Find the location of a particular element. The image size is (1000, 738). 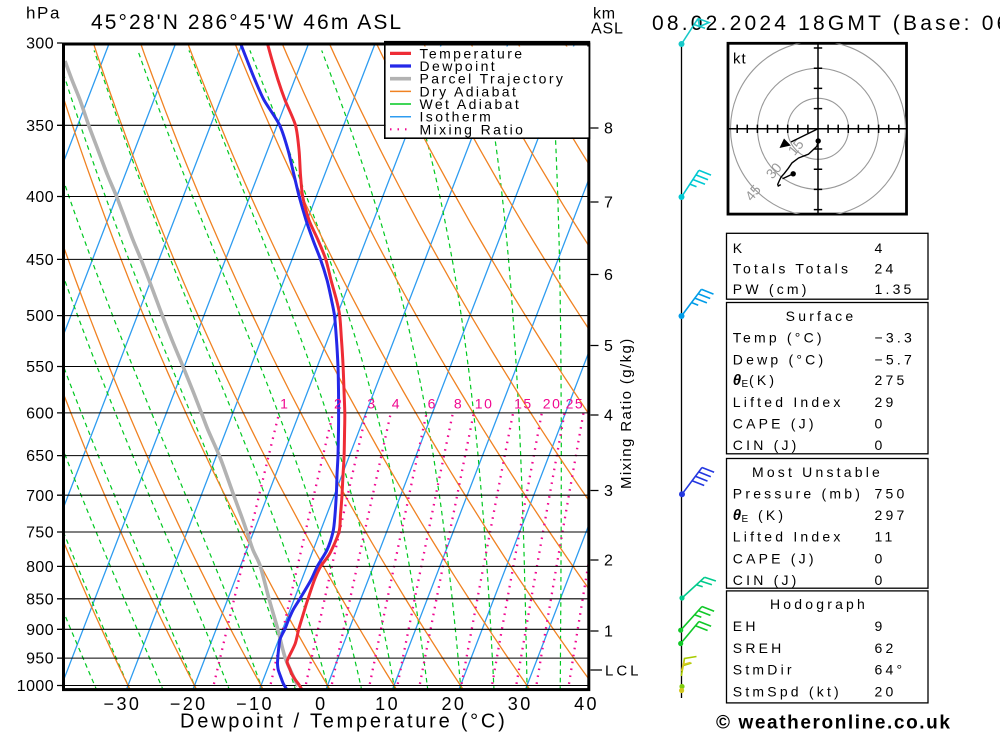

svg-text: 40 is located at coordinates (586, 704).